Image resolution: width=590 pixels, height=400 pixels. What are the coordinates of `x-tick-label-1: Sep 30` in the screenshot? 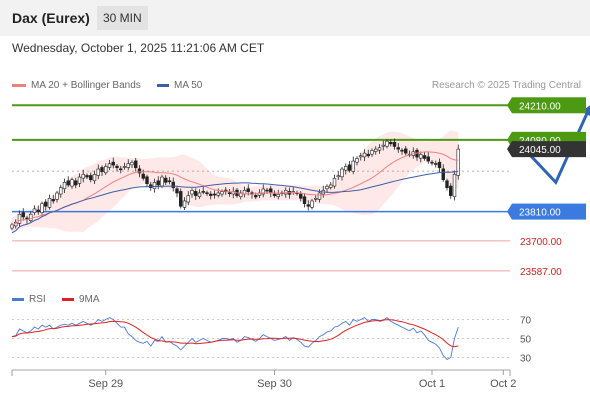 It's located at (274, 384).